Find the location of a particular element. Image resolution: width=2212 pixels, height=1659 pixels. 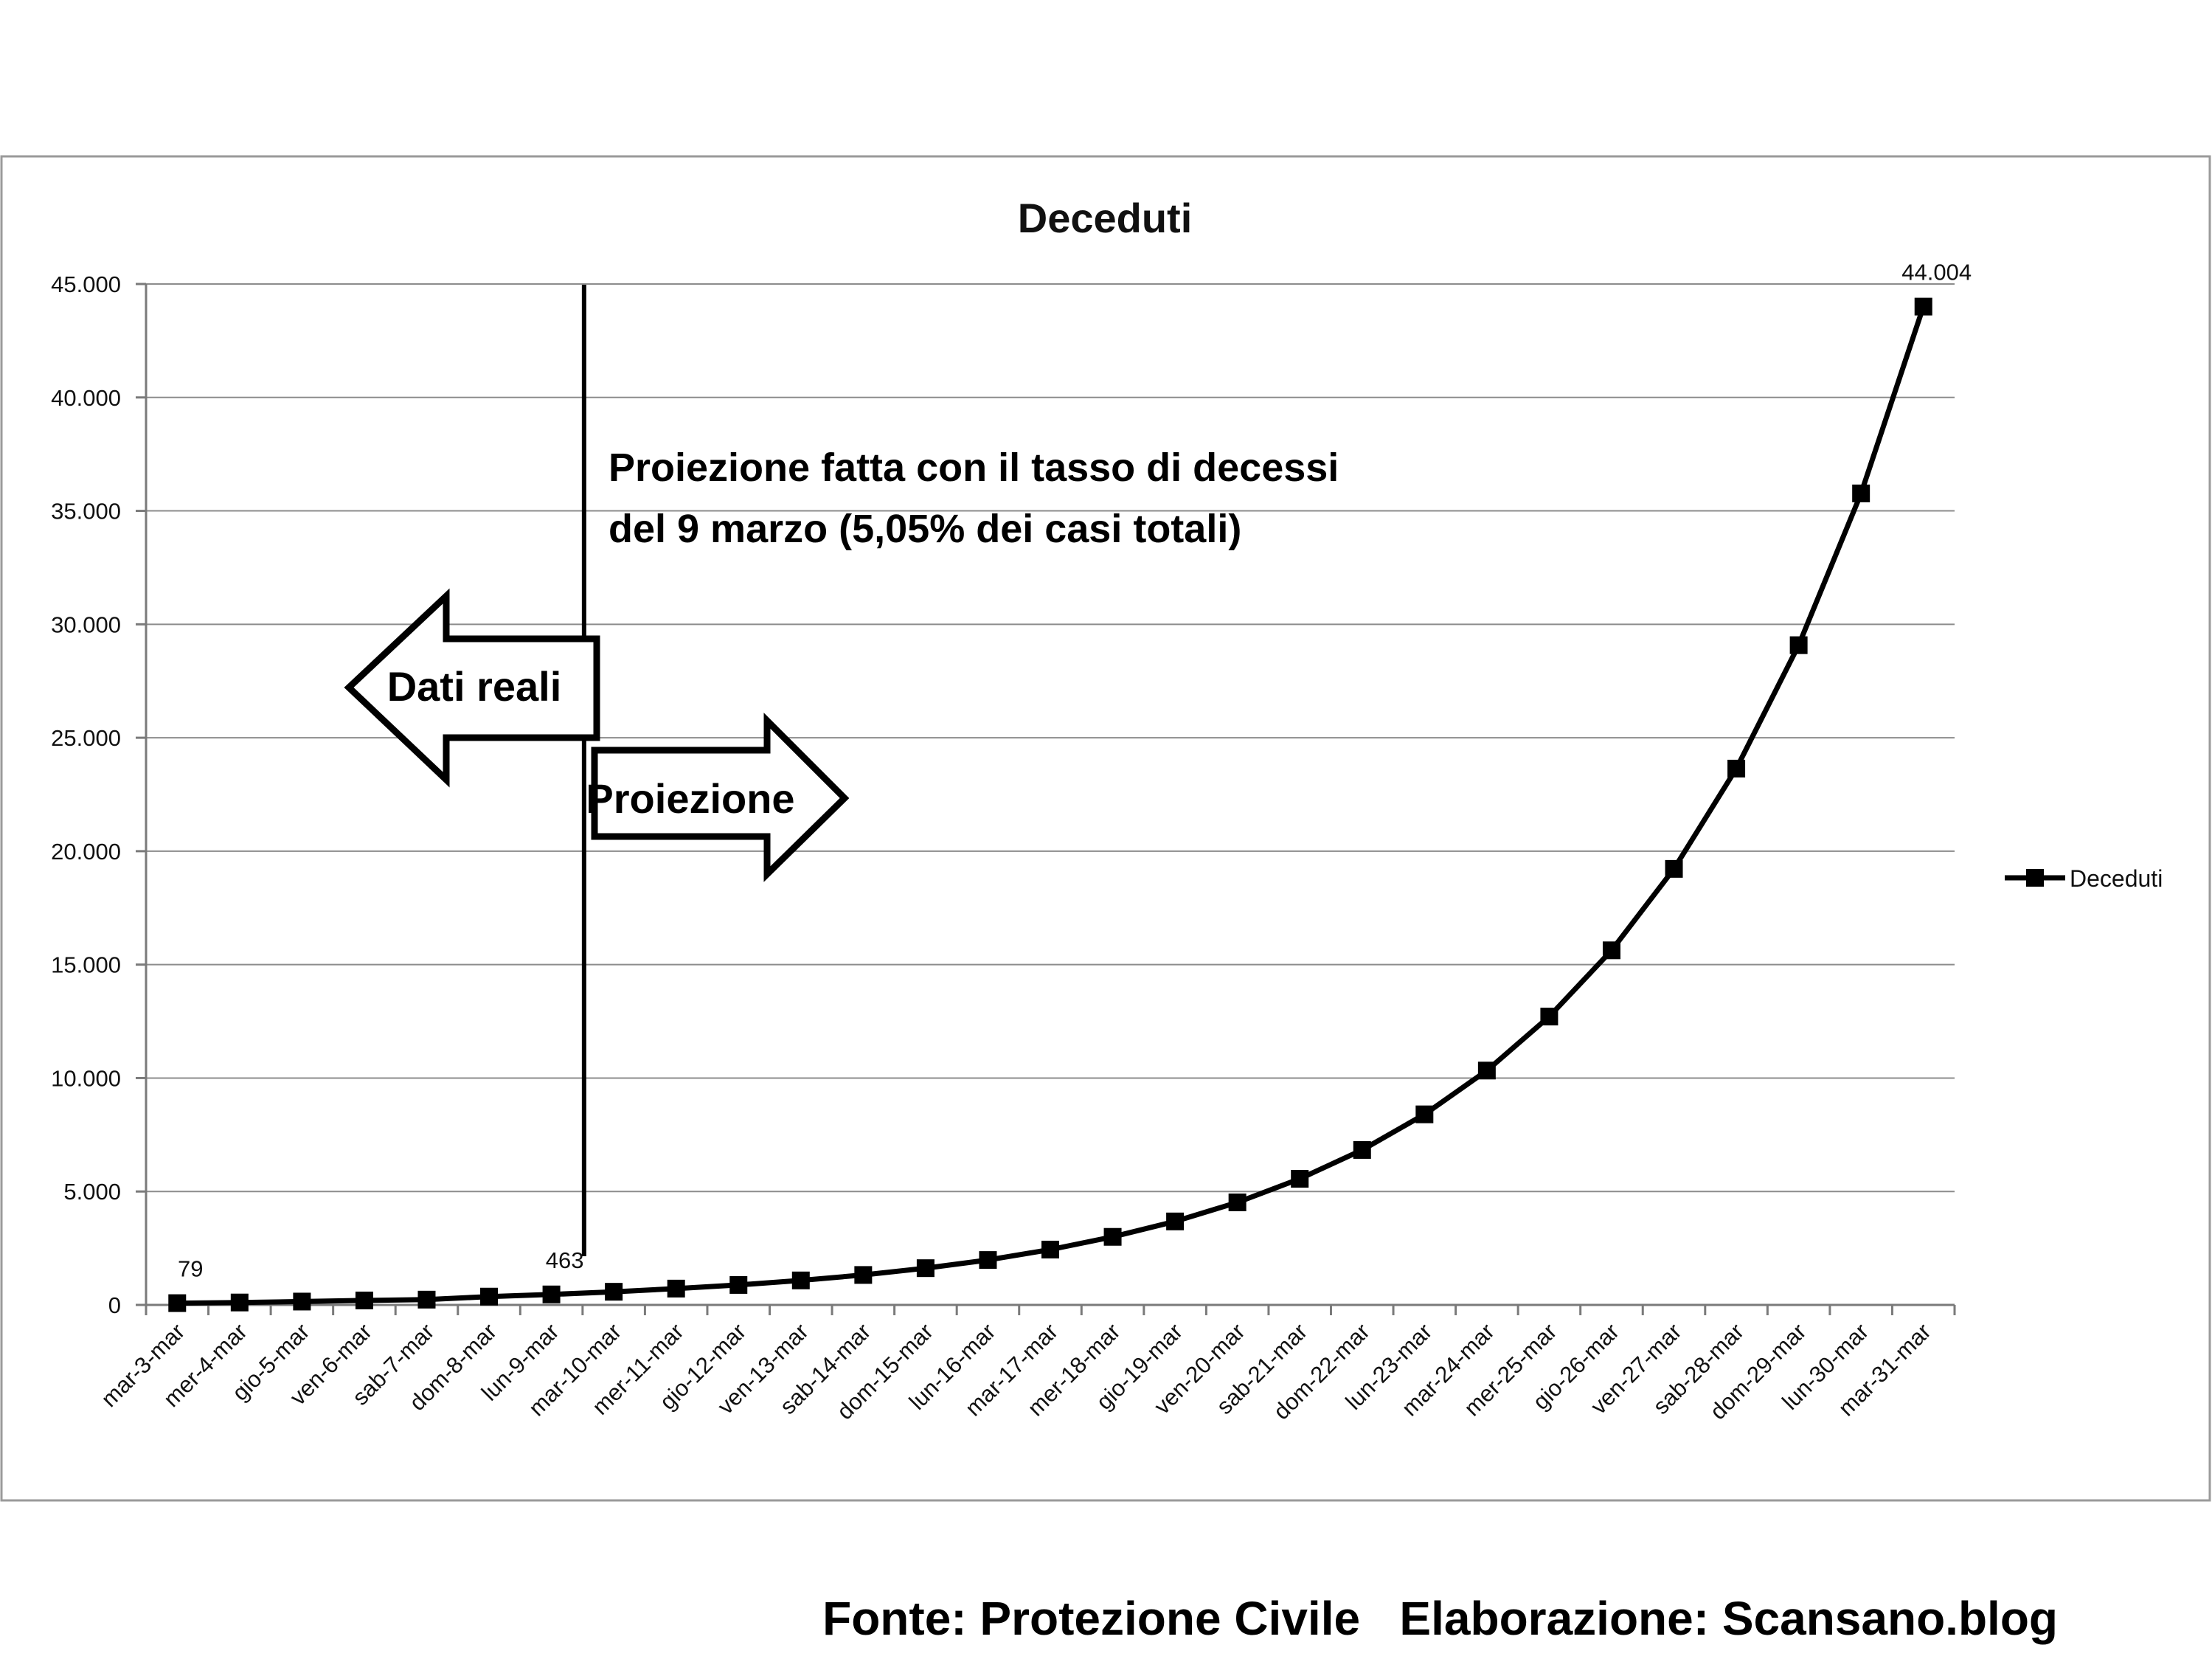

y-tick-label: 10.000 is located at coordinates (86, 1078).